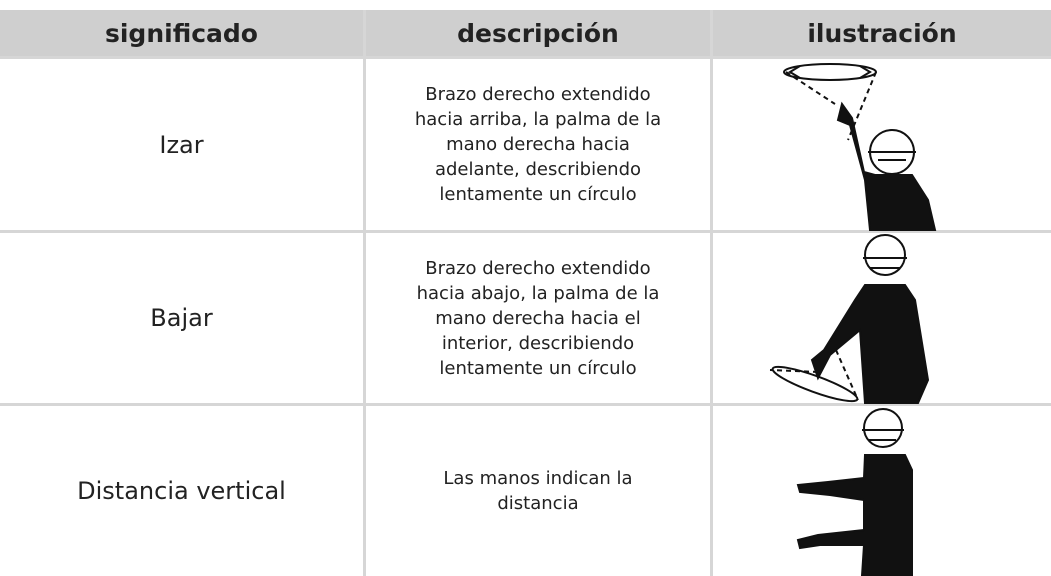 The width and height of the screenshot is (1051, 576). I want to click on figure-izar, so click(860, 147).